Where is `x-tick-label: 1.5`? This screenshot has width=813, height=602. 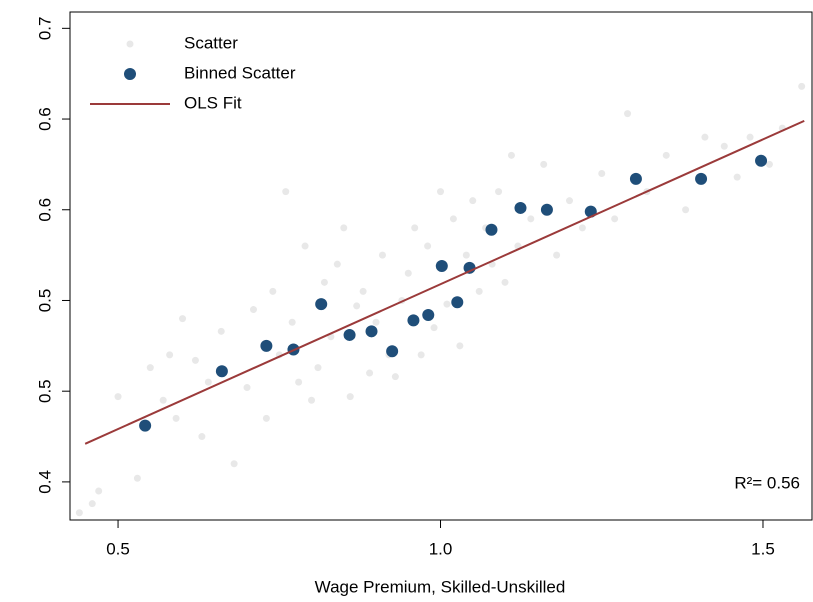 x-tick-label: 1.5 is located at coordinates (763, 548).